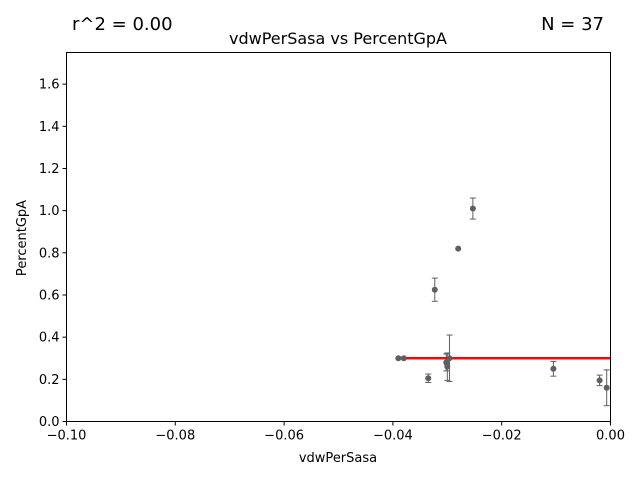 The image size is (640, 484). Describe the element at coordinates (338, 38) in the screenshot. I see `chart-title: vdwPerSasa vs PercentGpA` at that location.